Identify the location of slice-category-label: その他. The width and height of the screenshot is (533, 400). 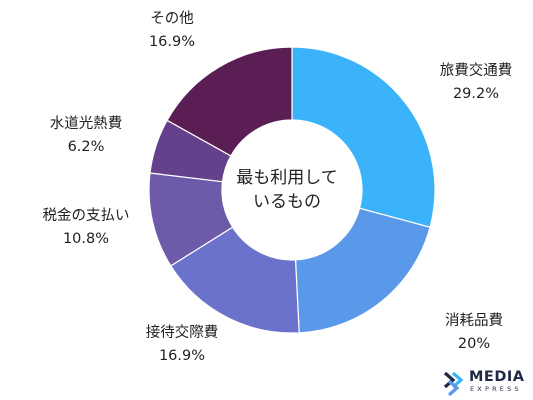
(172, 18).